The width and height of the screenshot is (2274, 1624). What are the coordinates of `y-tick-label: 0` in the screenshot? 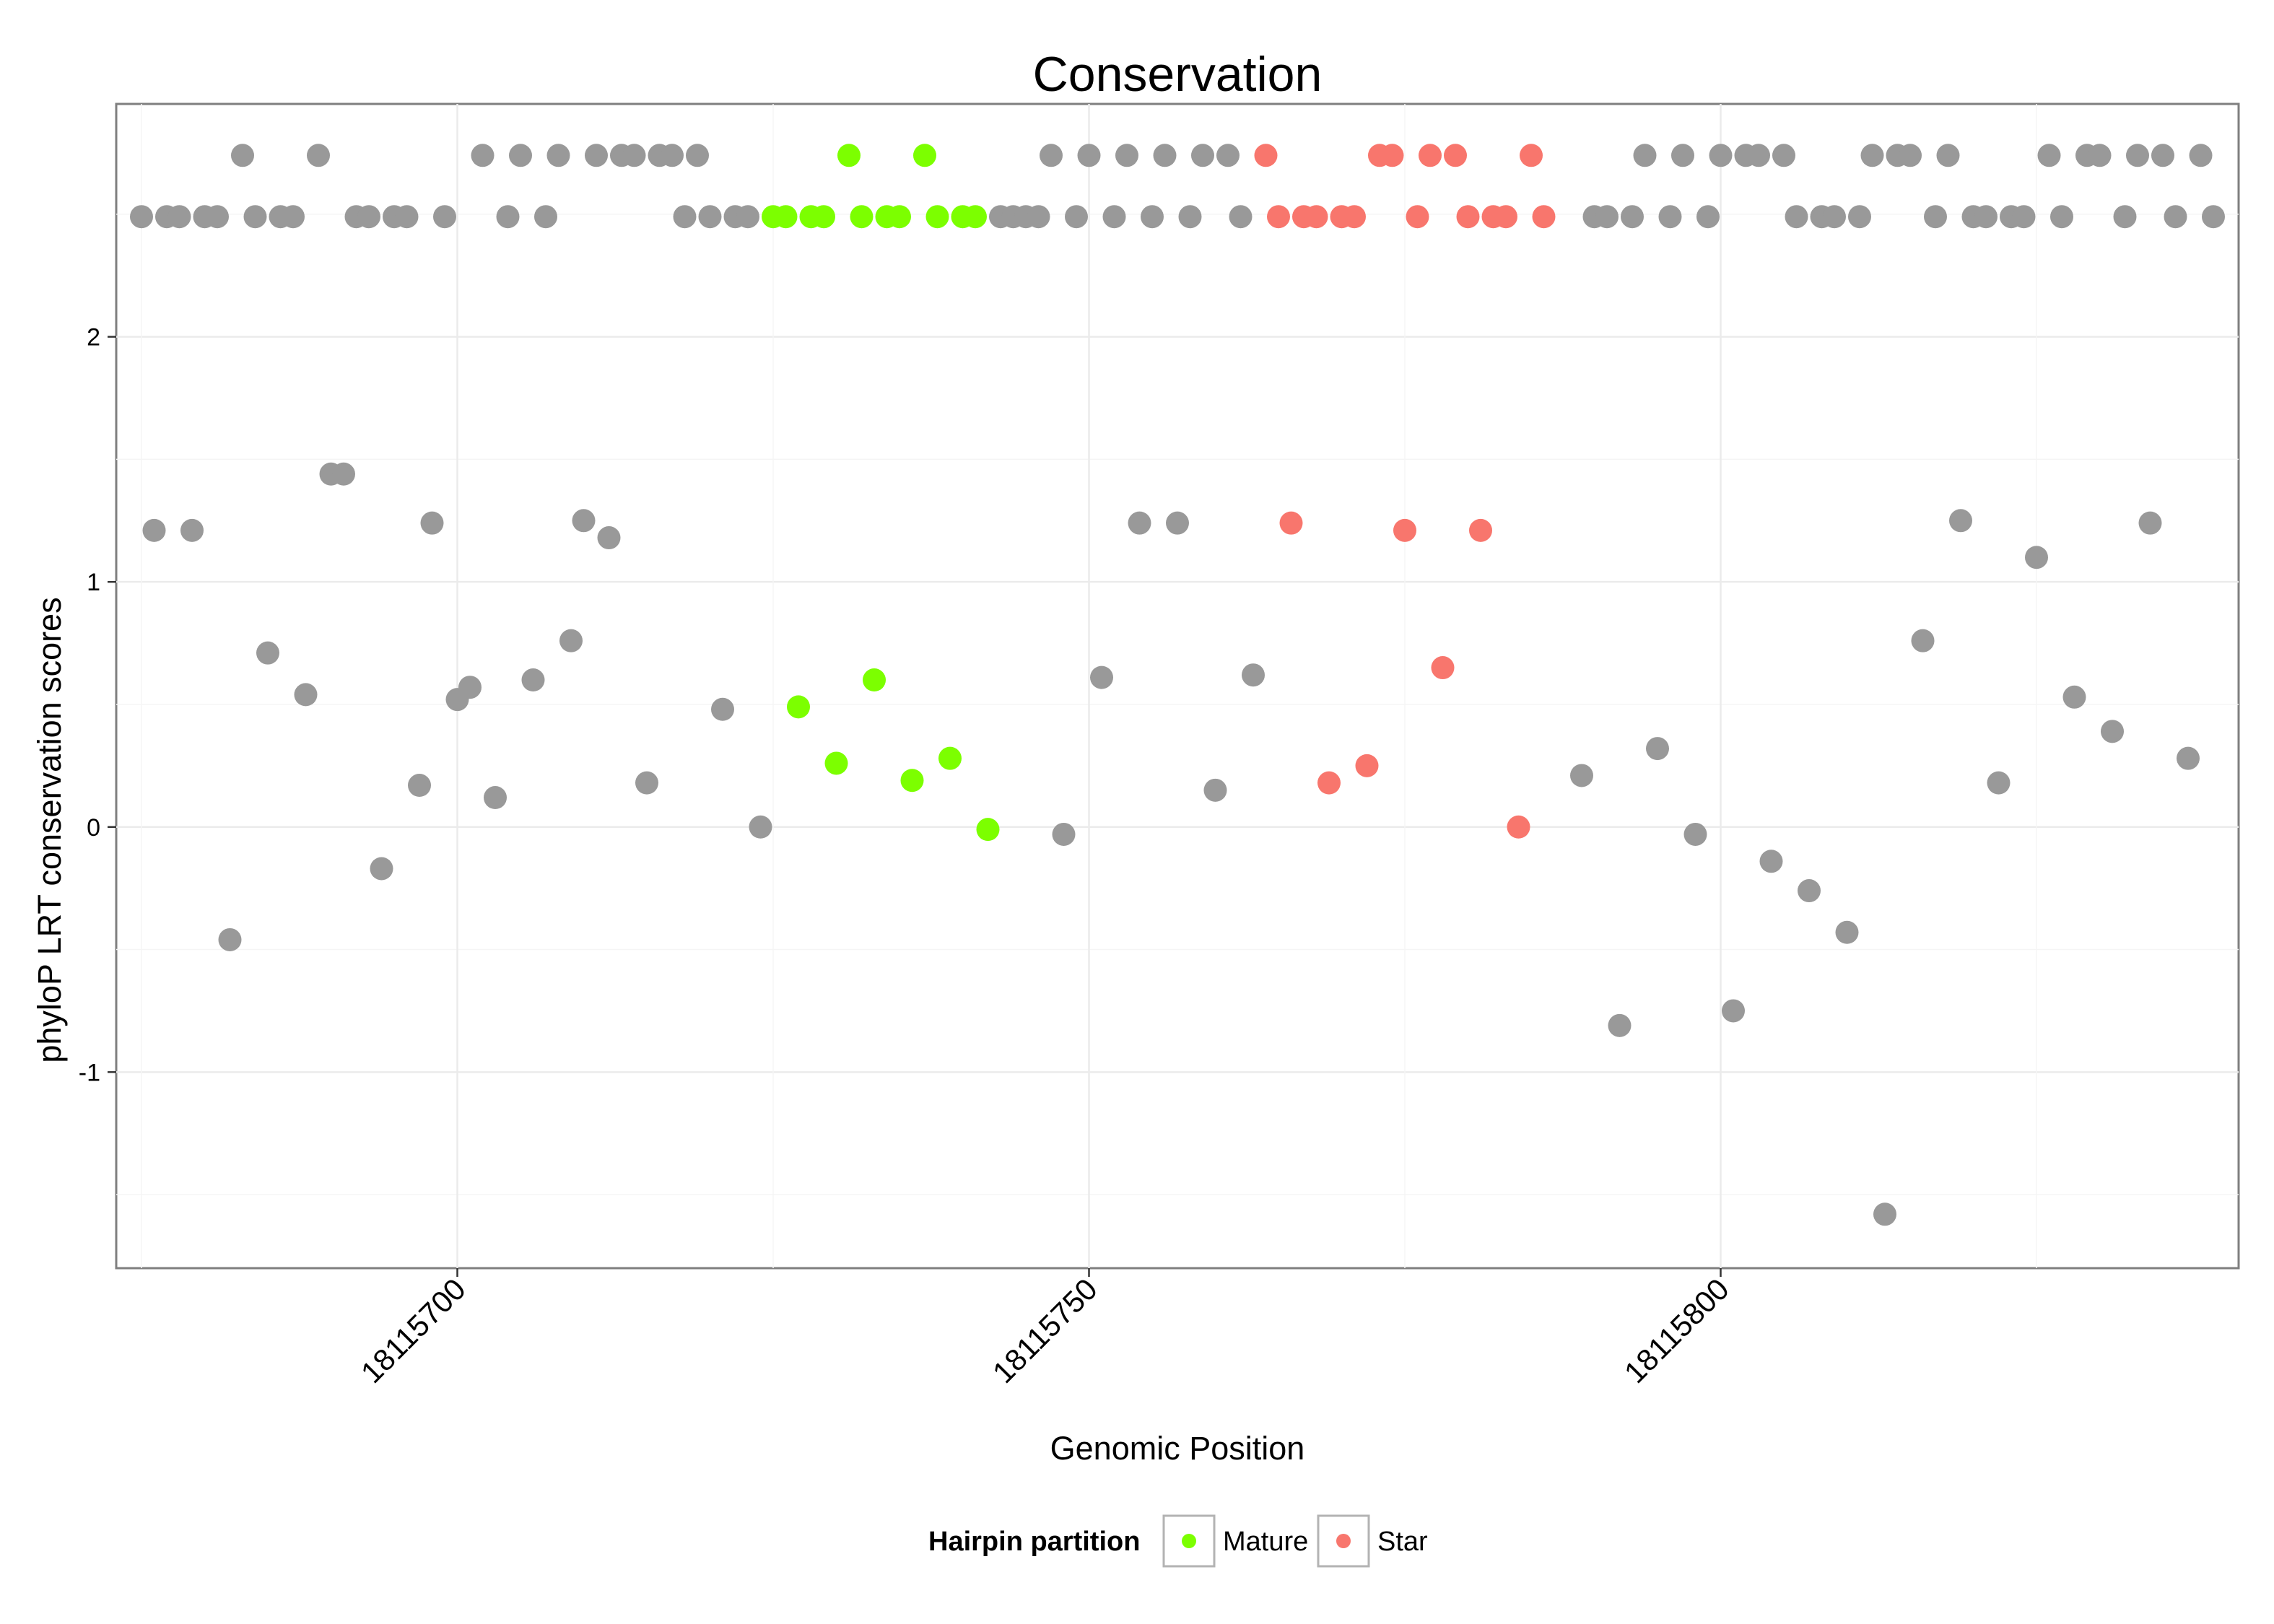 It's located at (94, 828).